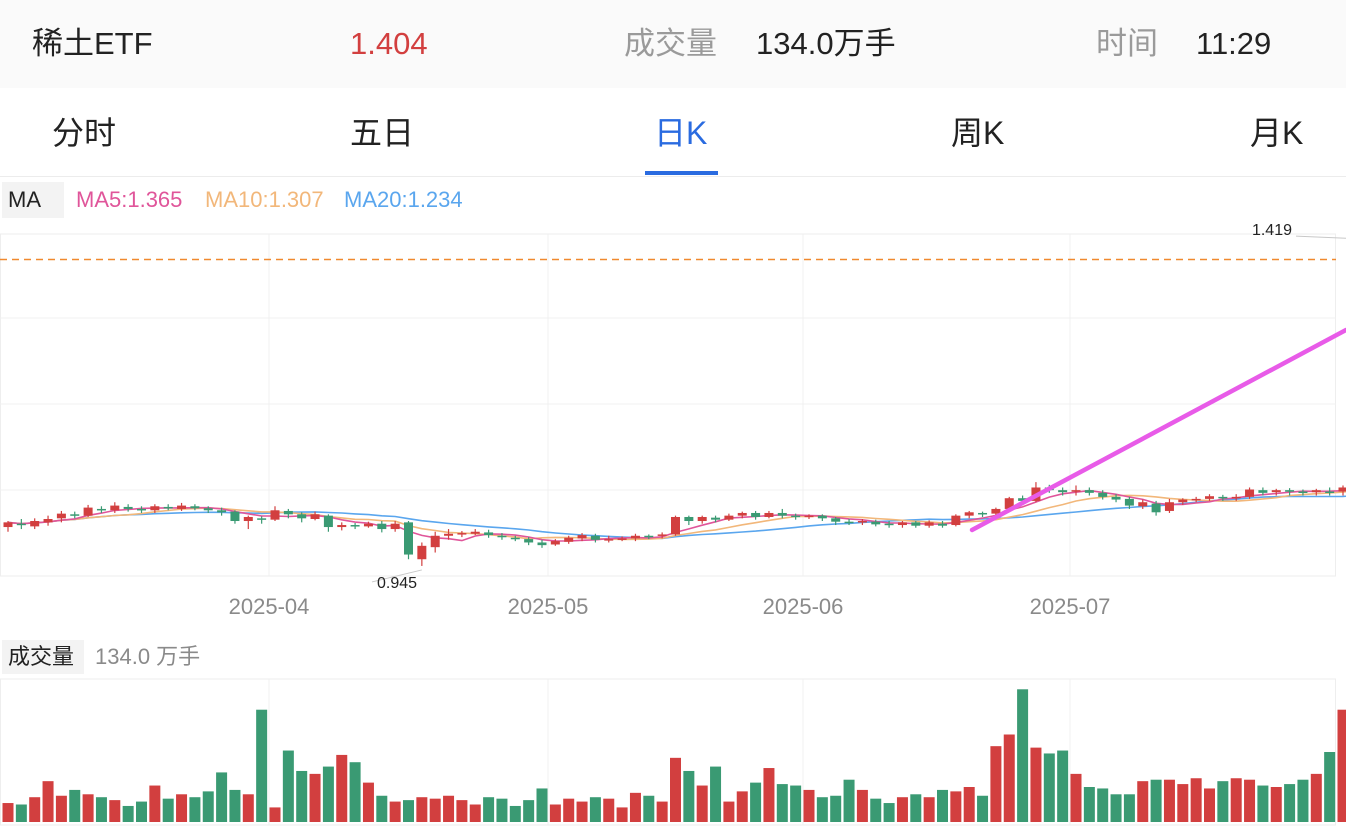 Image resolution: width=1346 pixels, height=832 pixels. What do you see at coordinates (681, 133) in the screenshot?
I see `tab-daily-k: 日K` at bounding box center [681, 133].